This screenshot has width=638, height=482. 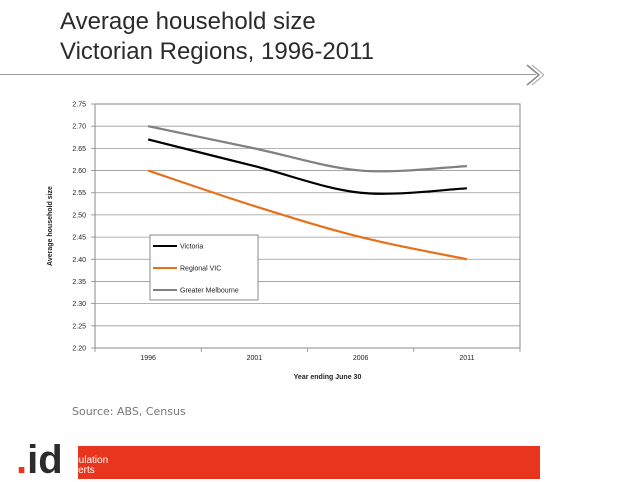 I want to click on y-tick-label: 2.45, so click(x=79, y=238).